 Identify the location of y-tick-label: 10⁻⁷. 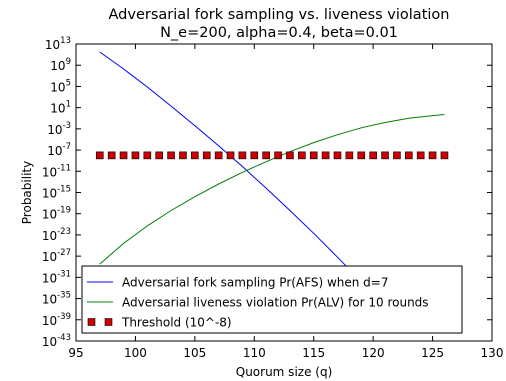
(59, 150).